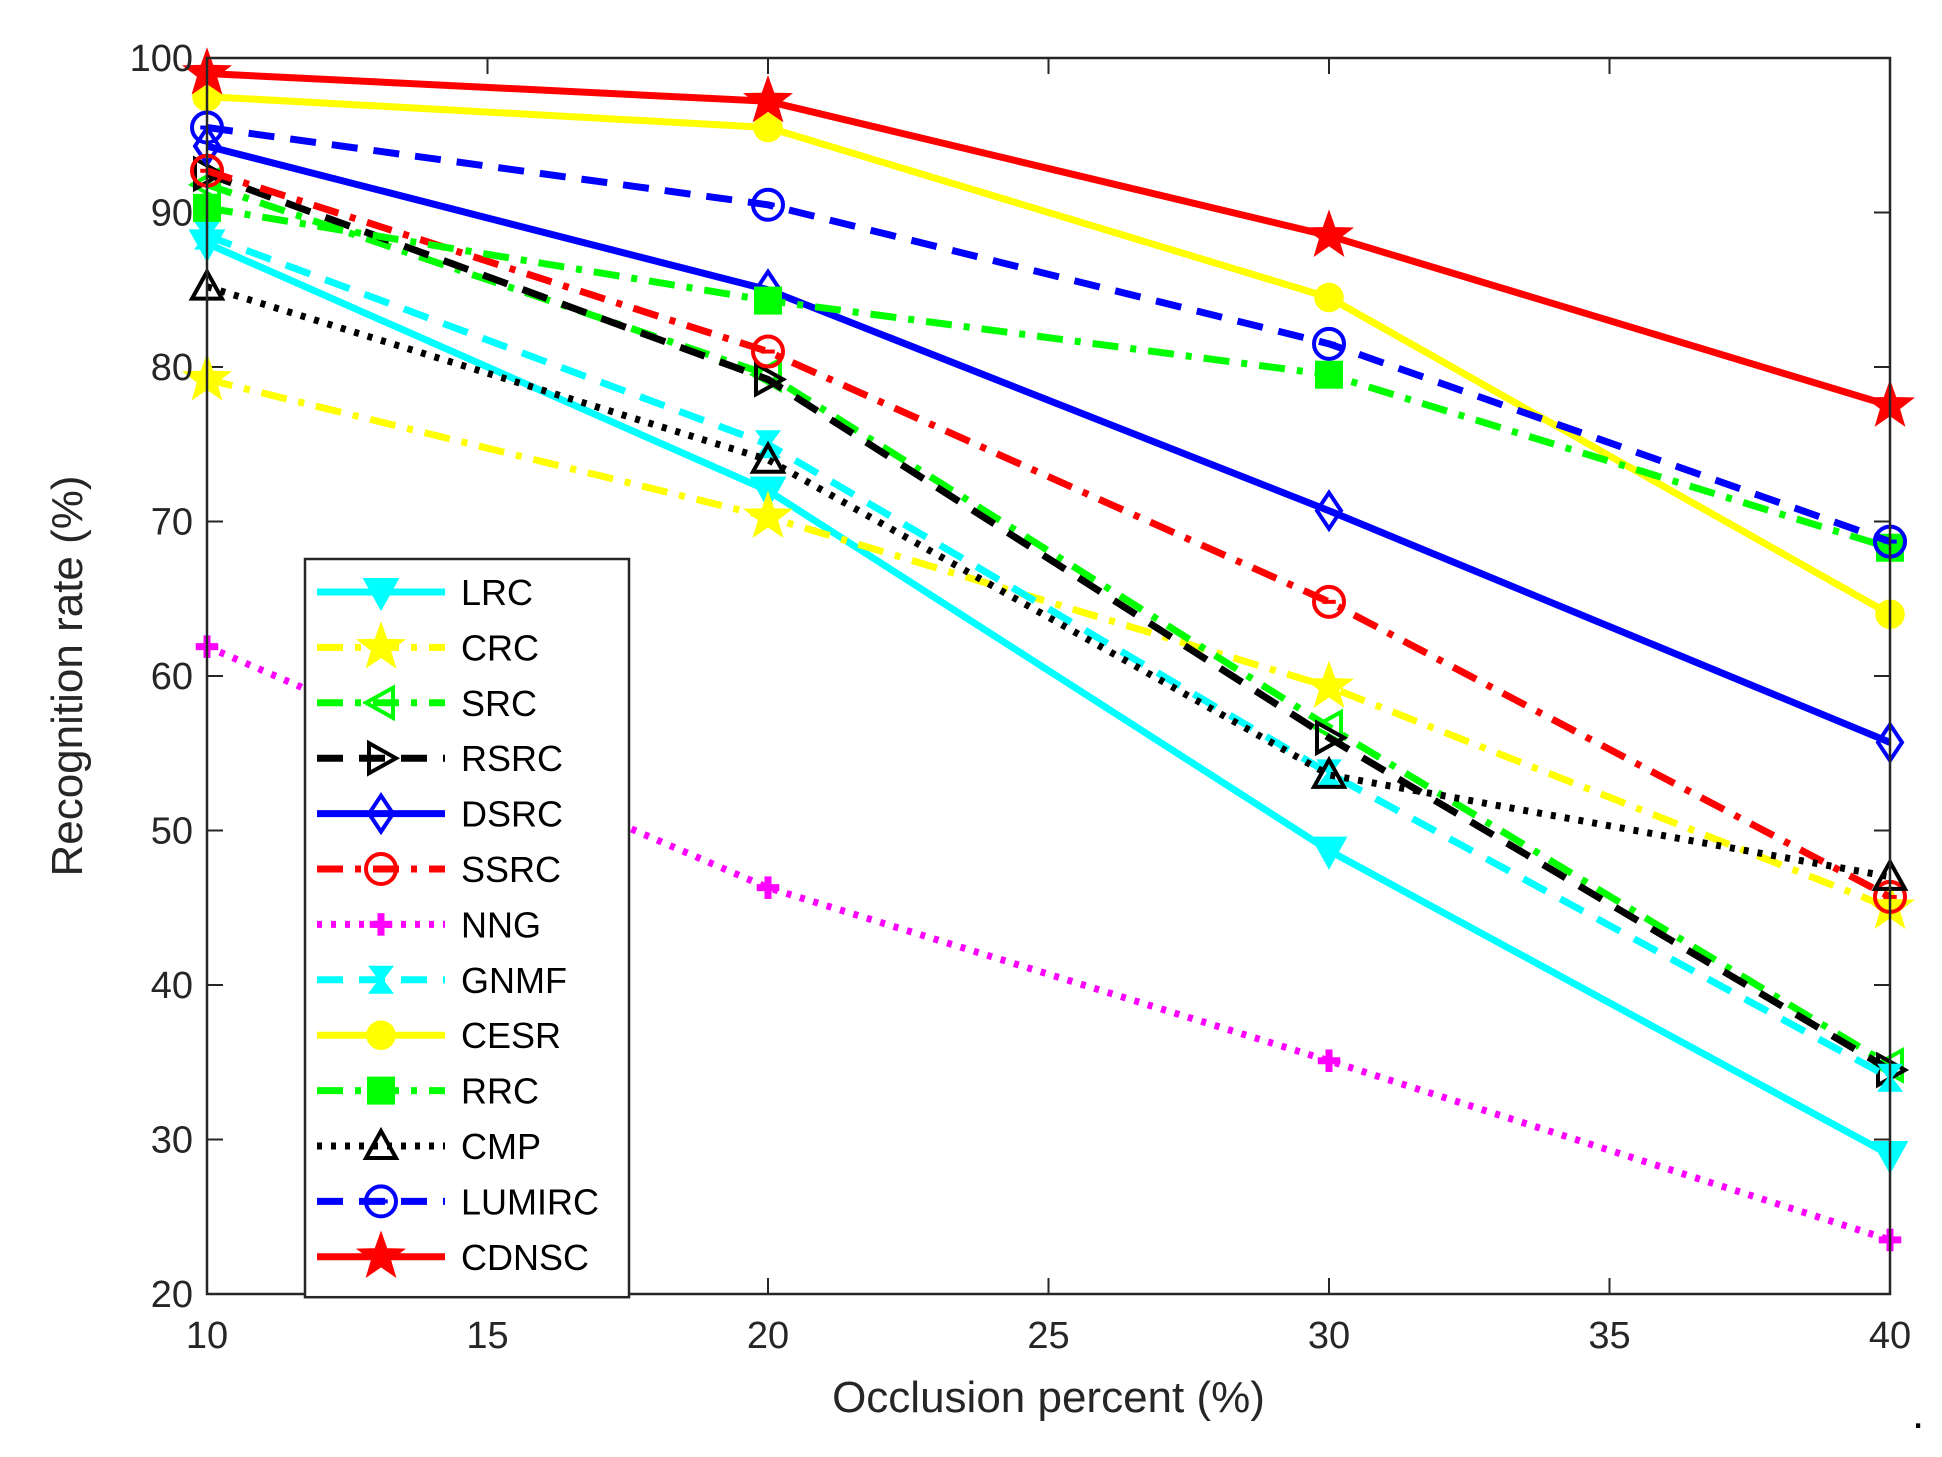  I want to click on legend-item: CRC, so click(428, 645).